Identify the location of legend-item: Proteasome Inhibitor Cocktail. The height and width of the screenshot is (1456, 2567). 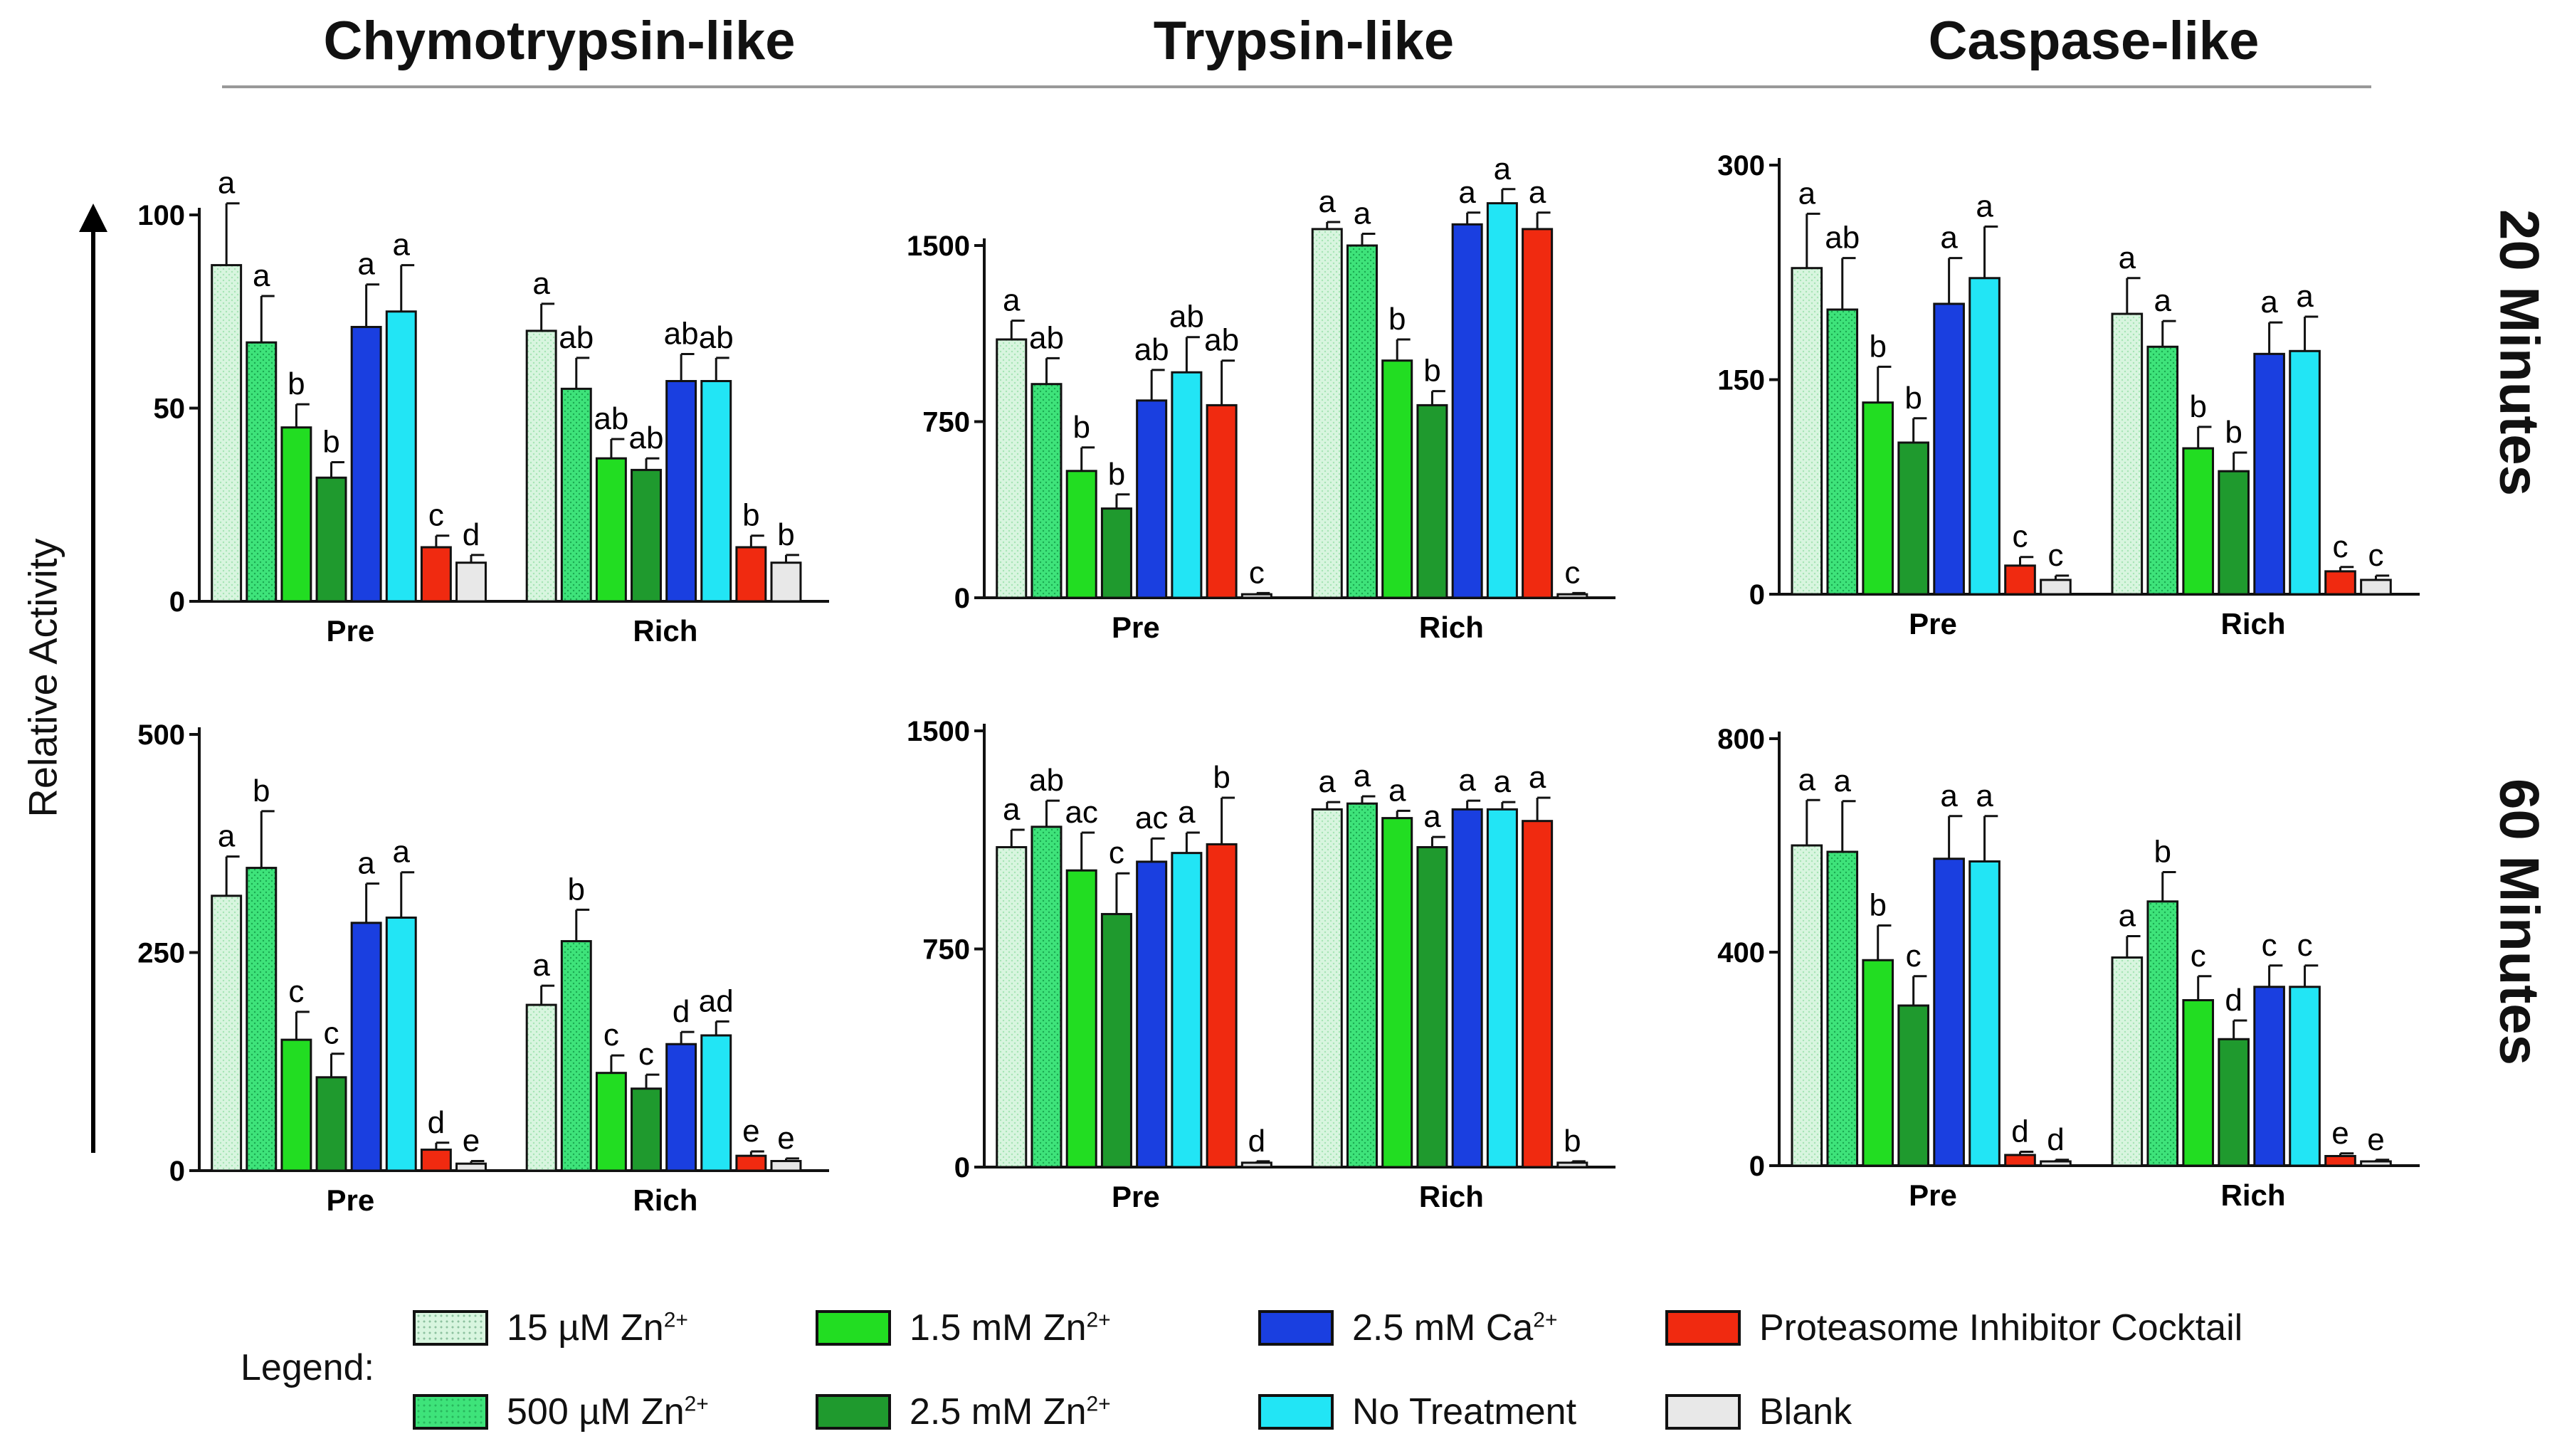
(1953, 1328).